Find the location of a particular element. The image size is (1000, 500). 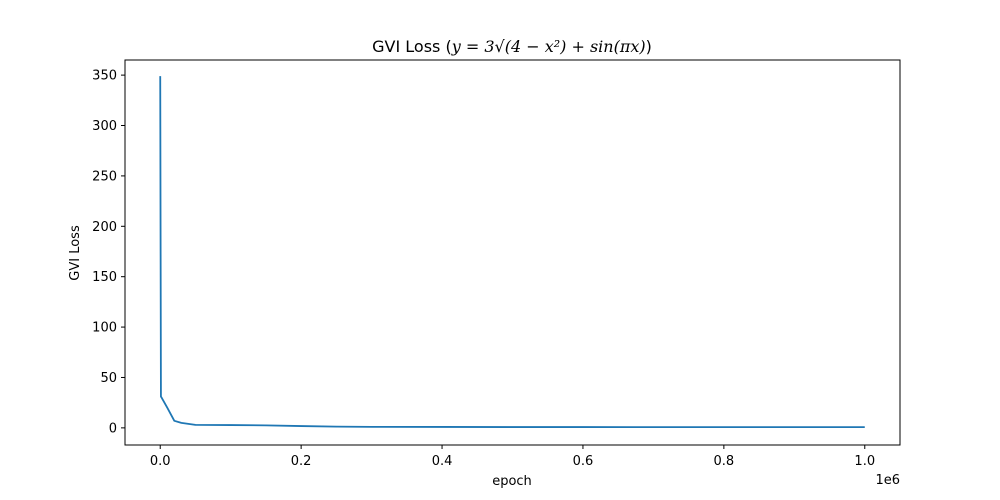

chart-title: GVI Loss (y = 3√(4 − x²) + sin(πx)) is located at coordinates (512, 46).